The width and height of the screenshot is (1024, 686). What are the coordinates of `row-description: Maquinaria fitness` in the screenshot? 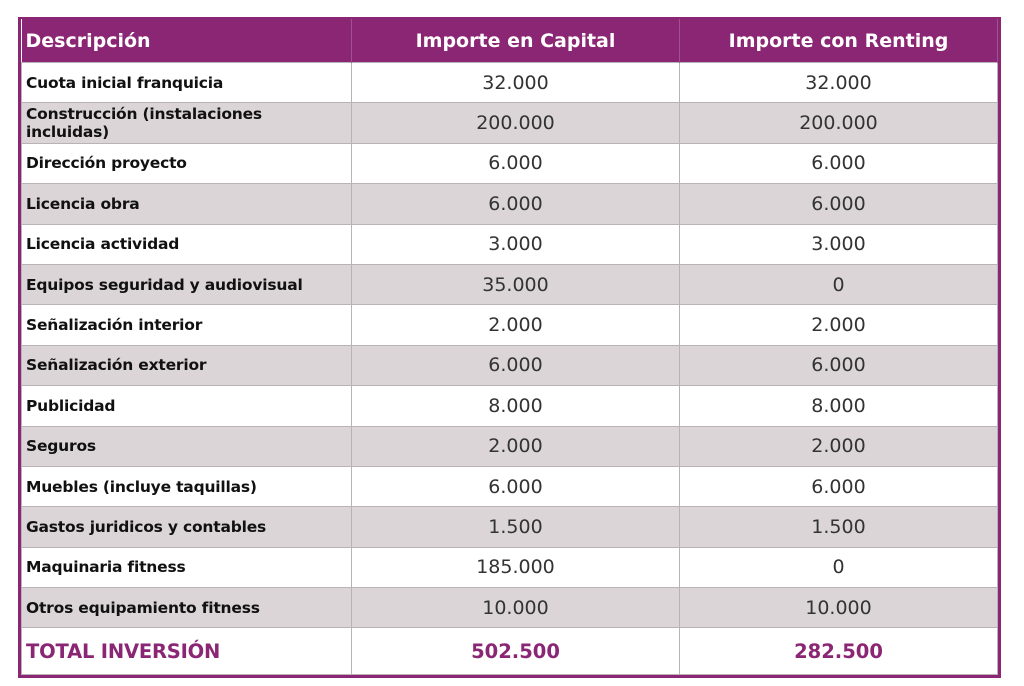 It's located at (186, 567).